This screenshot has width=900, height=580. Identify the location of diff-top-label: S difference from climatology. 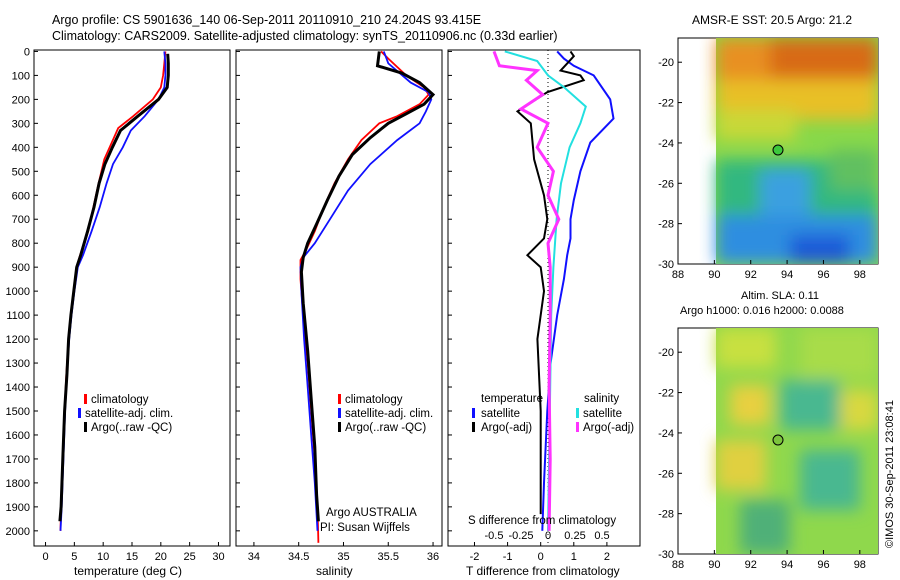
(542, 521).